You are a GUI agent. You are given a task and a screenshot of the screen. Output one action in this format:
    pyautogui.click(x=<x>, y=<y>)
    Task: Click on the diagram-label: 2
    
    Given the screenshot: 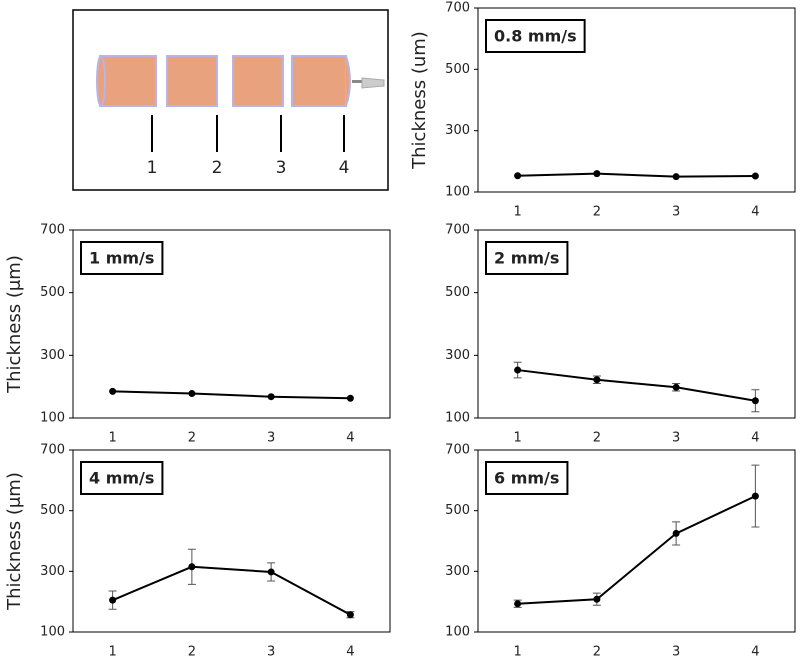 What is the action you would take?
    pyautogui.click(x=217, y=168)
    